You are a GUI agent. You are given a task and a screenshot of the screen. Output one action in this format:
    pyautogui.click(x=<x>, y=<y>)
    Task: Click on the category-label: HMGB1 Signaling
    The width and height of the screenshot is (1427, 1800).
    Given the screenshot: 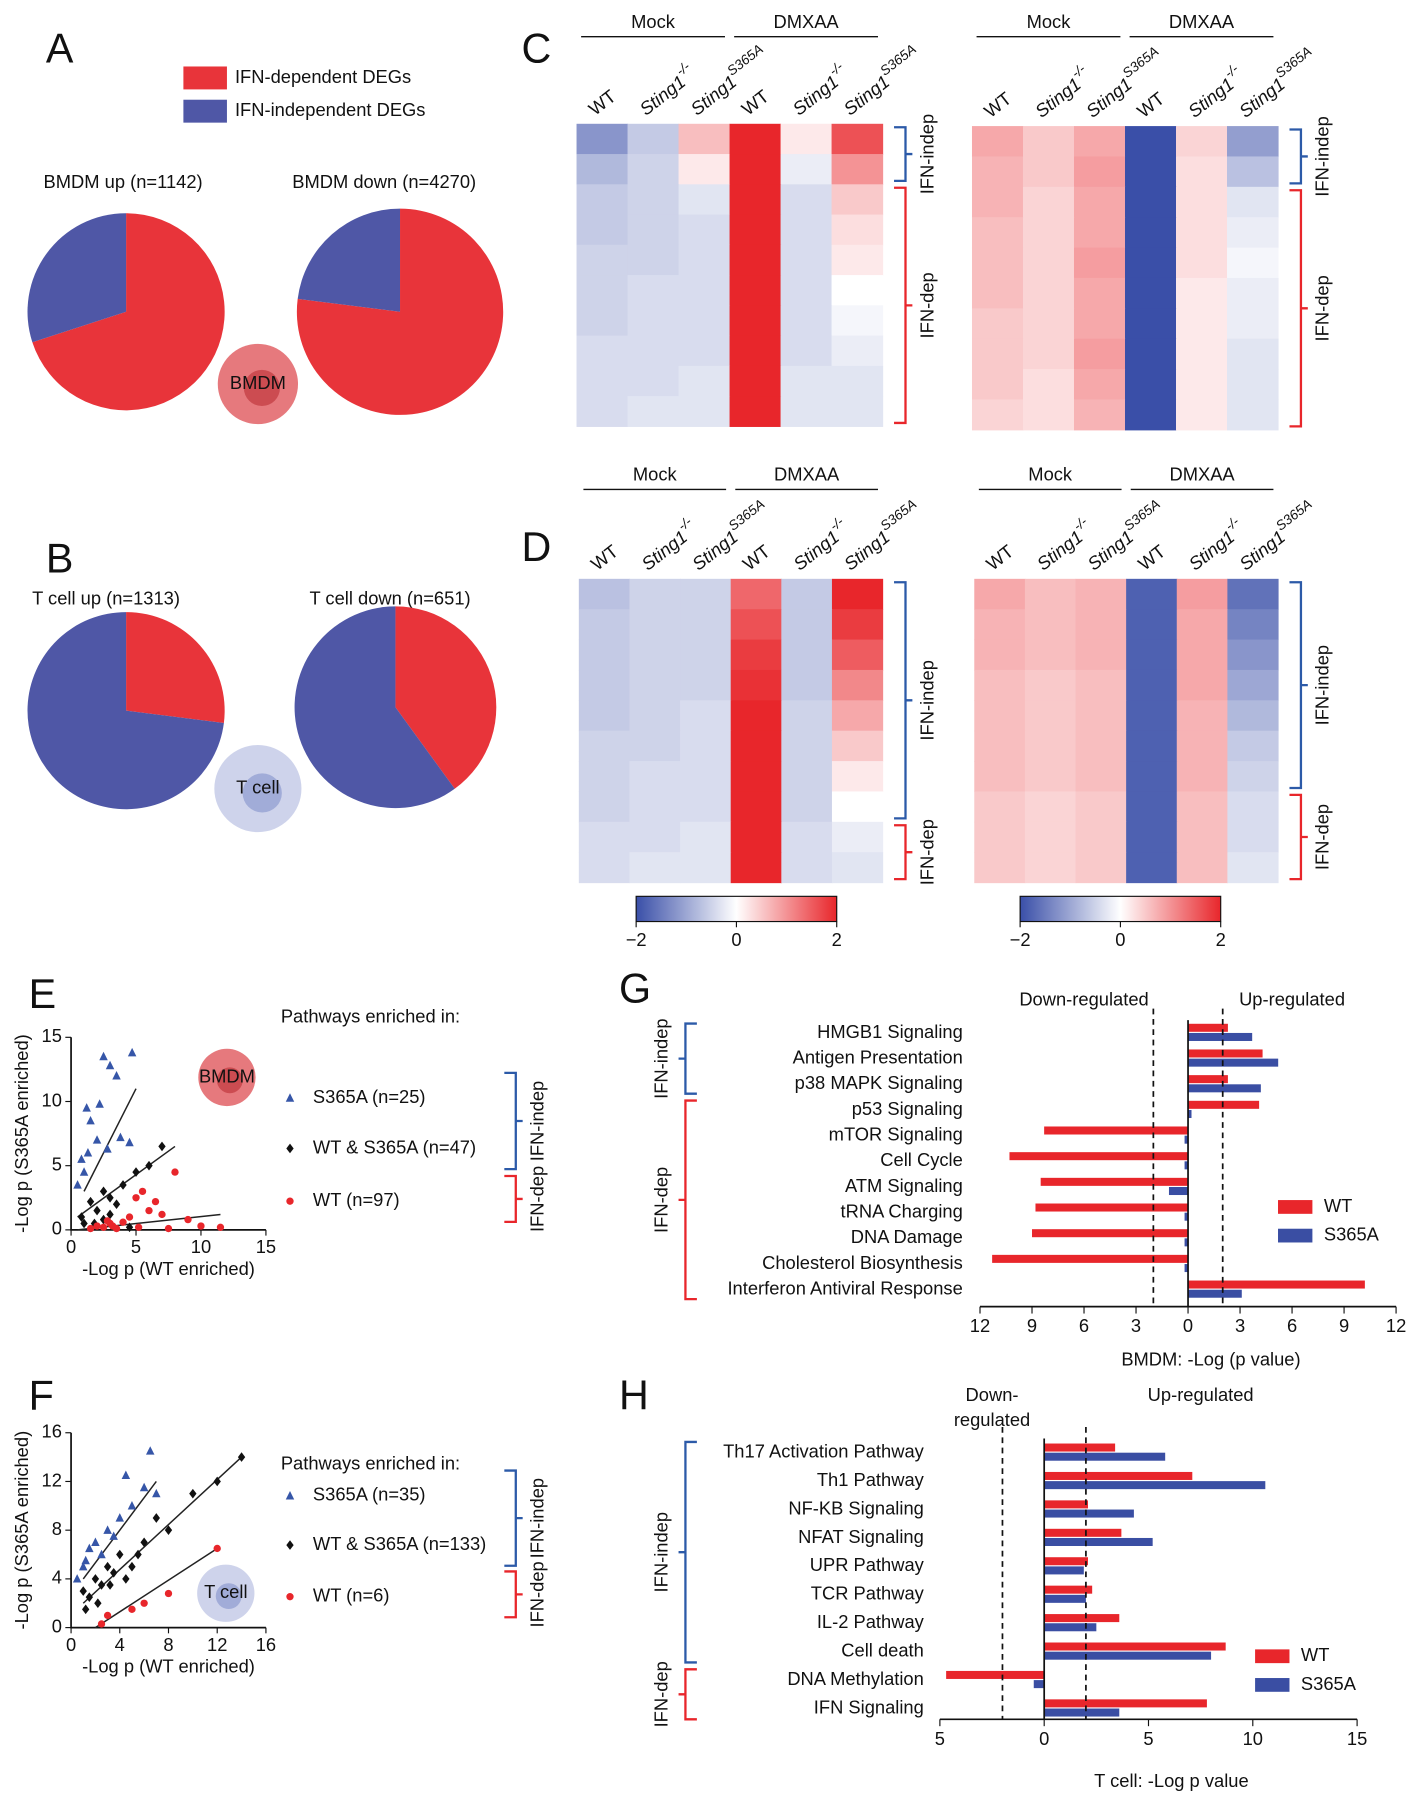 What is the action you would take?
    pyautogui.click(x=890, y=1031)
    